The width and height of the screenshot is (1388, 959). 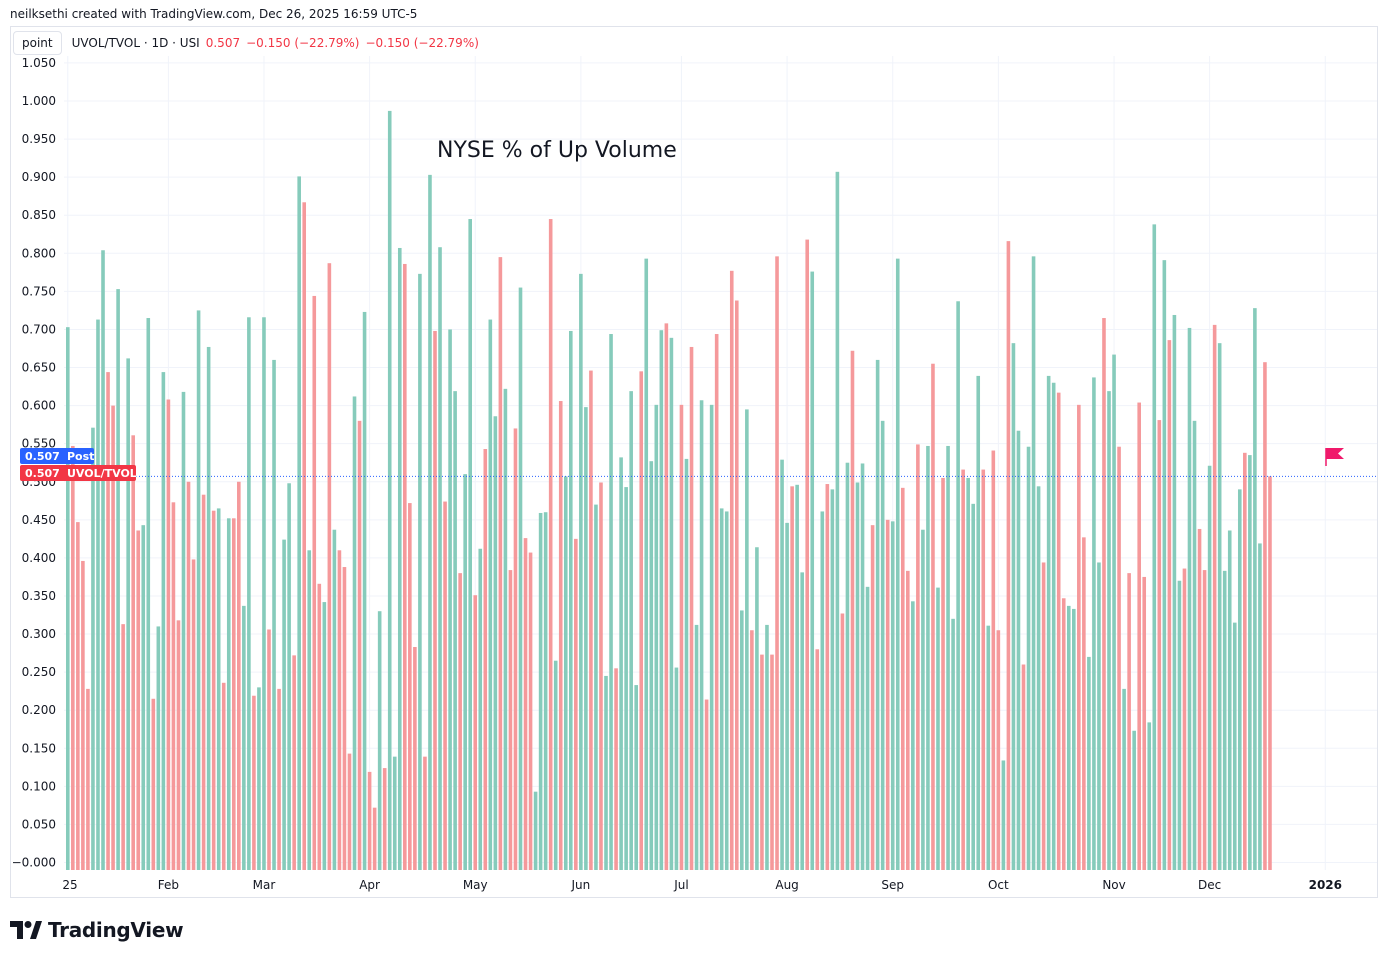 What do you see at coordinates (786, 885) in the screenshot?
I see `x-tick-label: Aug` at bounding box center [786, 885].